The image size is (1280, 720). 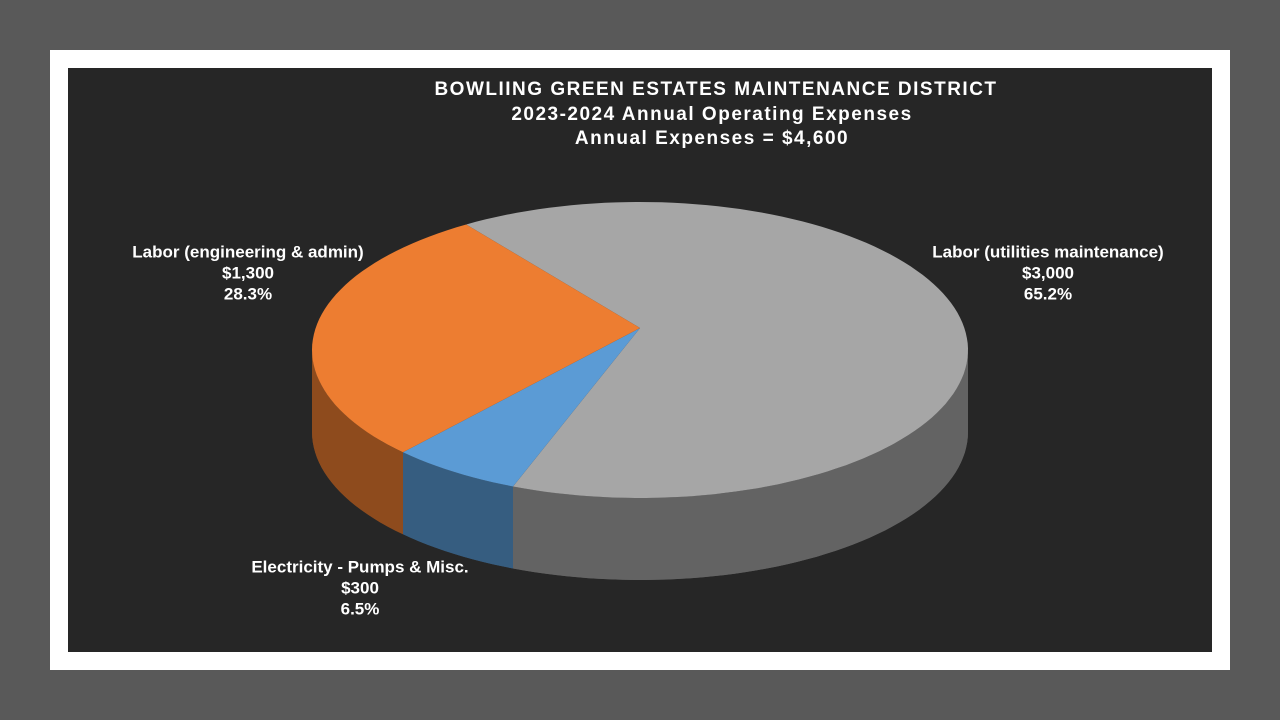 What do you see at coordinates (1048, 272) in the screenshot?
I see `data-label-value: $3,000` at bounding box center [1048, 272].